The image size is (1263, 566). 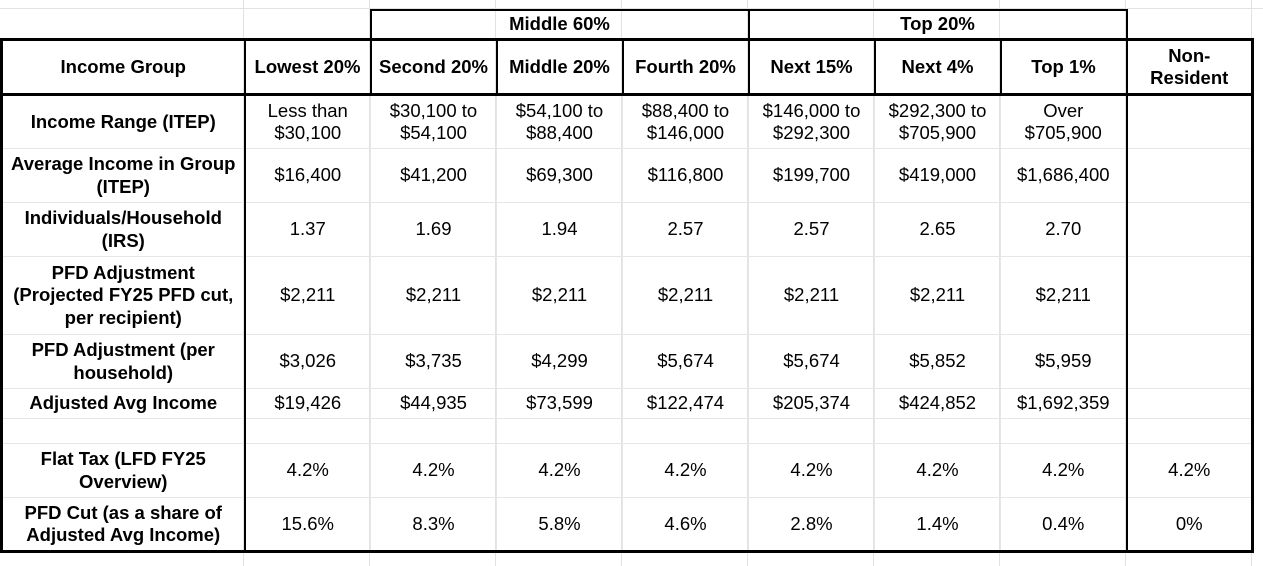 I want to click on header-income-group: Income Group, so click(x=123, y=67).